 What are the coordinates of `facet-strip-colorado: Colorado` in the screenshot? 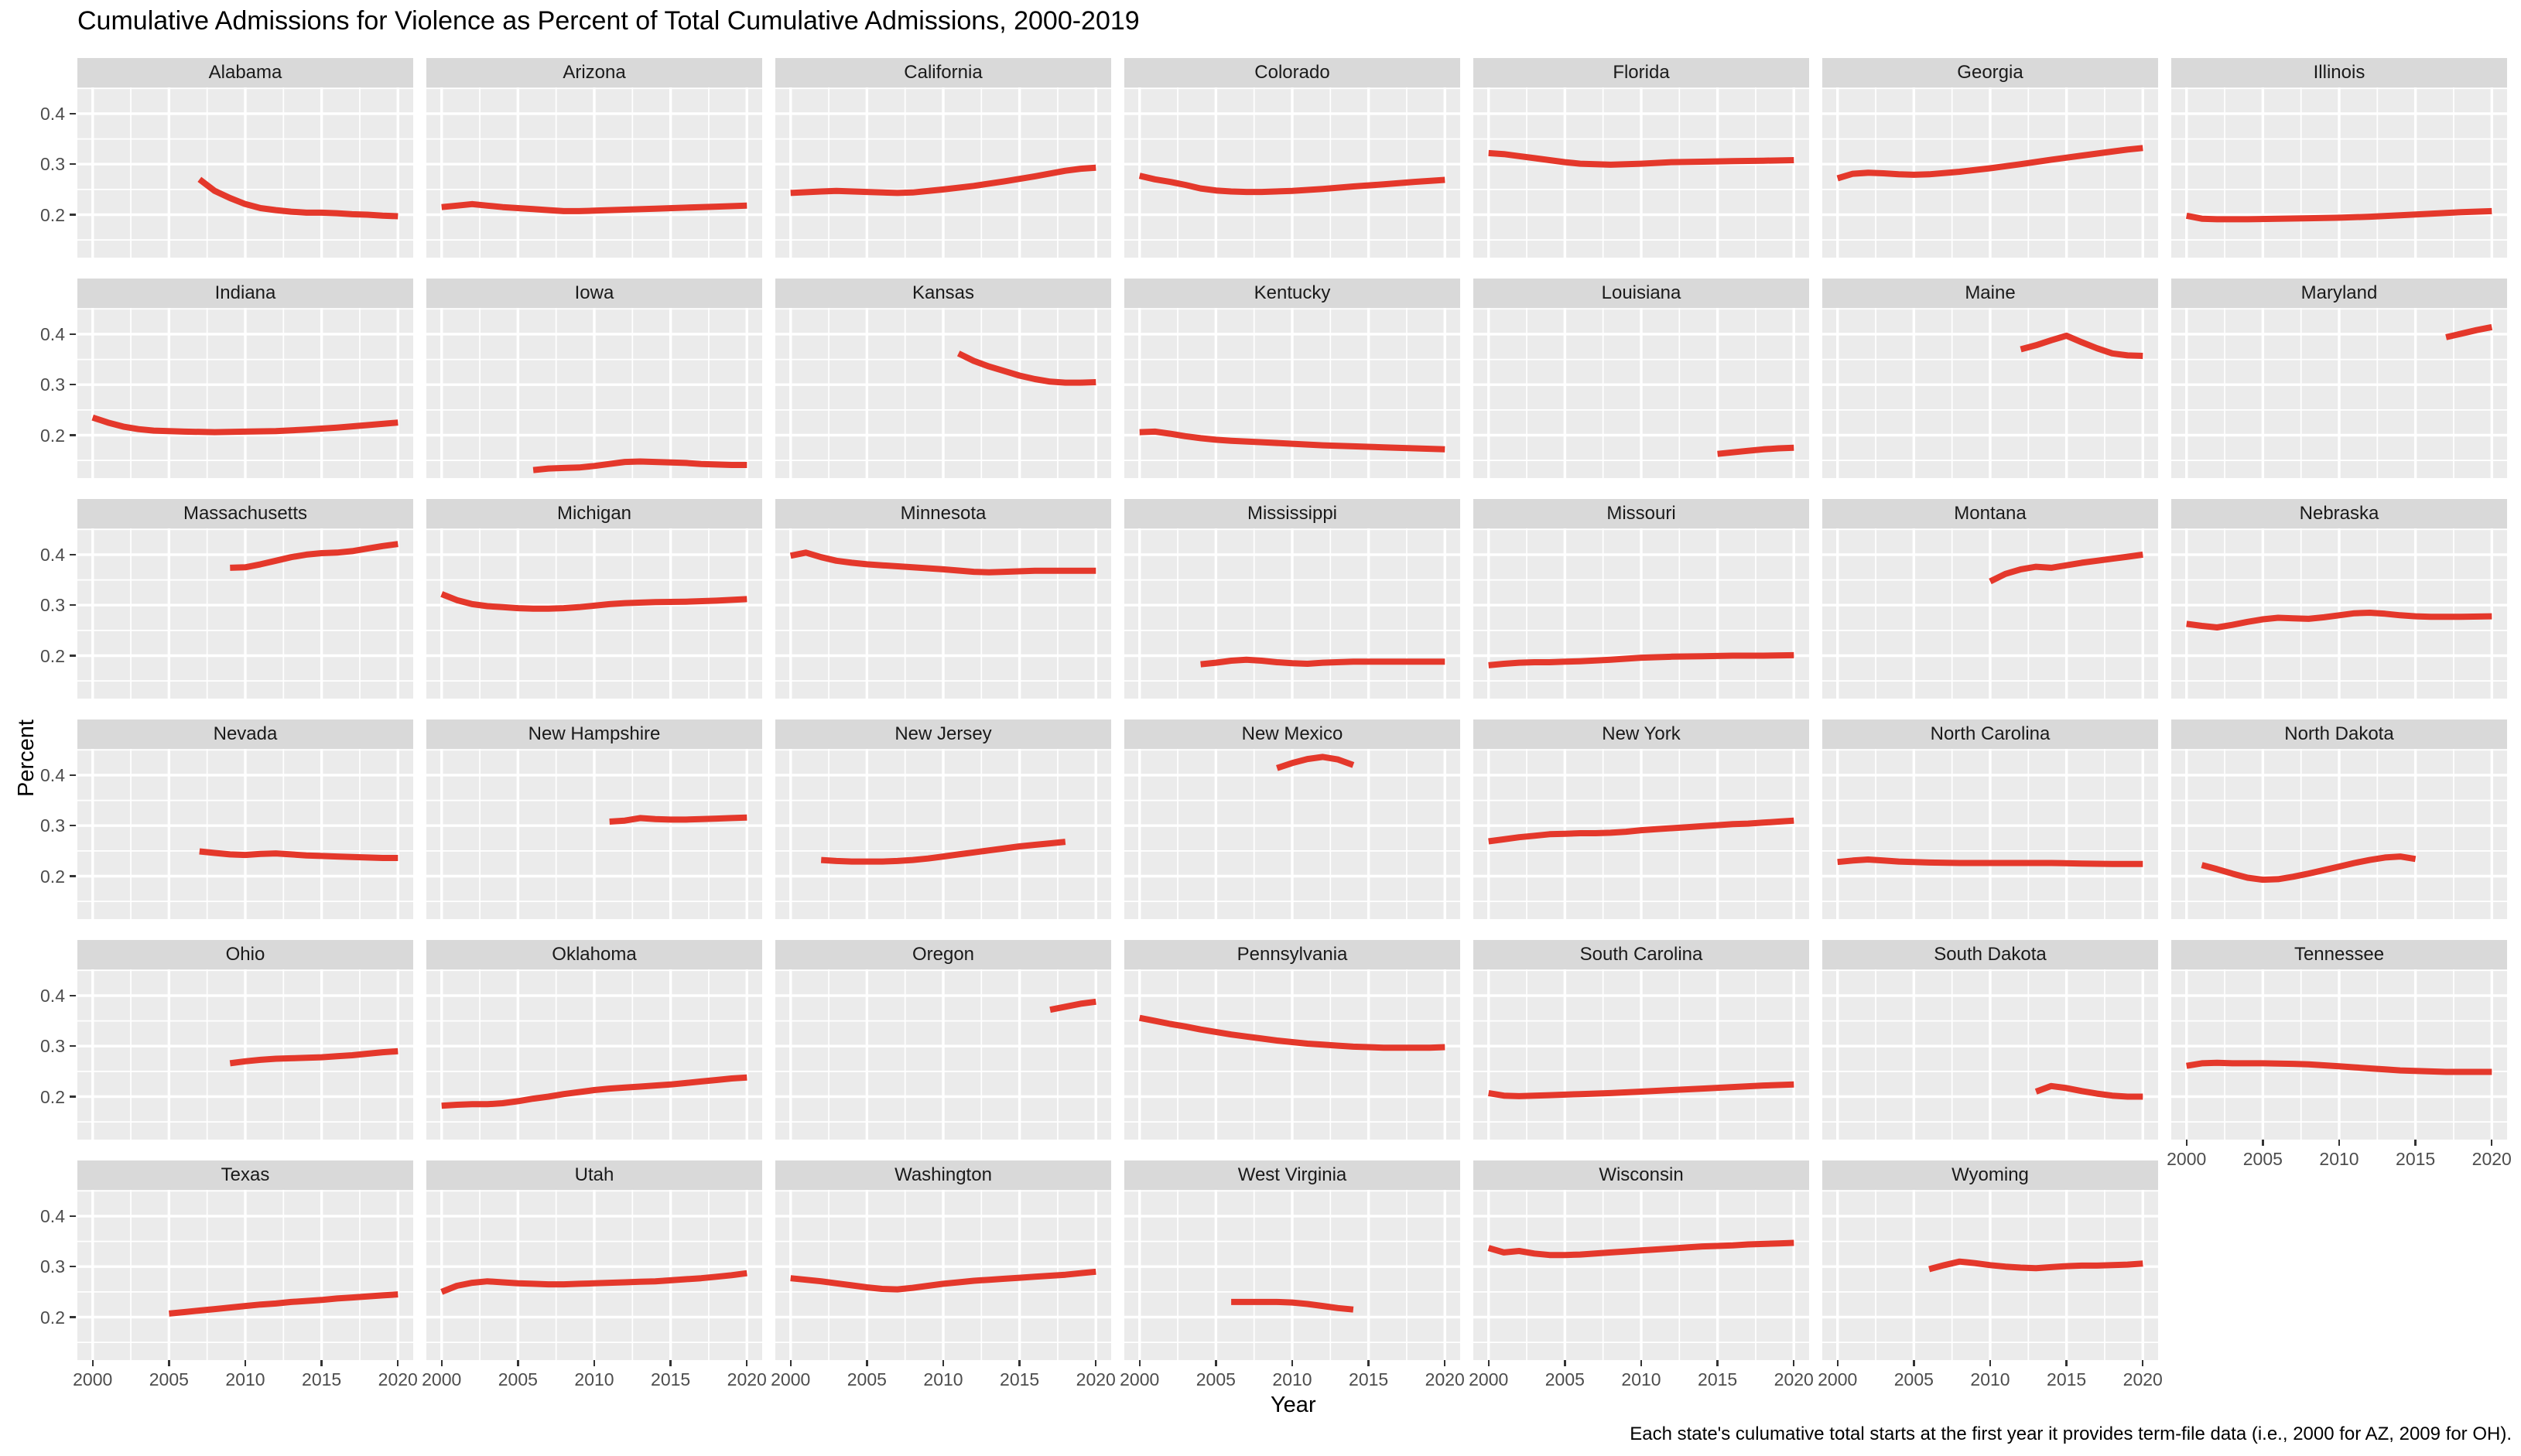 It's located at (1292, 73).